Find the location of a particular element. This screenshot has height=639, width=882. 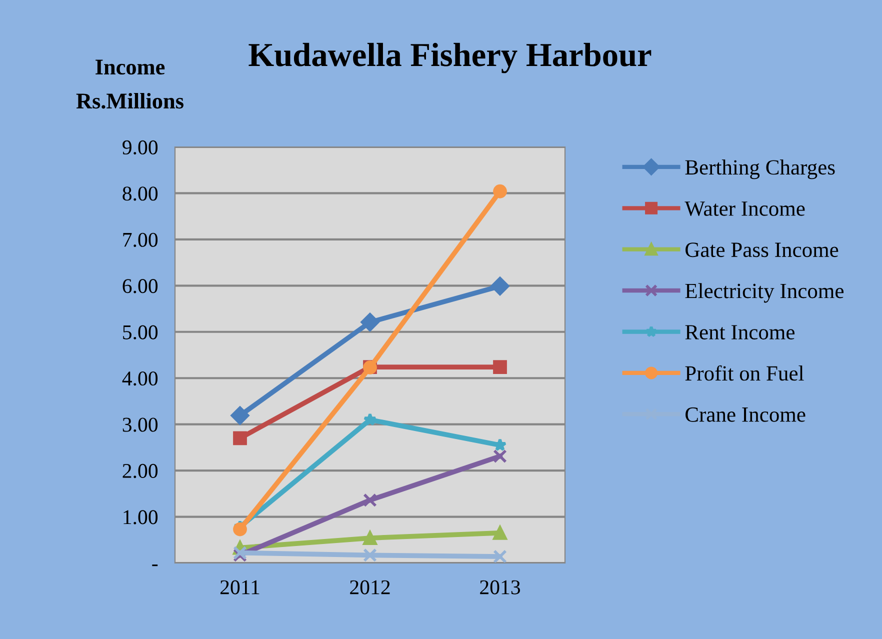

y-tick-label: 4.00 is located at coordinates (140, 378).